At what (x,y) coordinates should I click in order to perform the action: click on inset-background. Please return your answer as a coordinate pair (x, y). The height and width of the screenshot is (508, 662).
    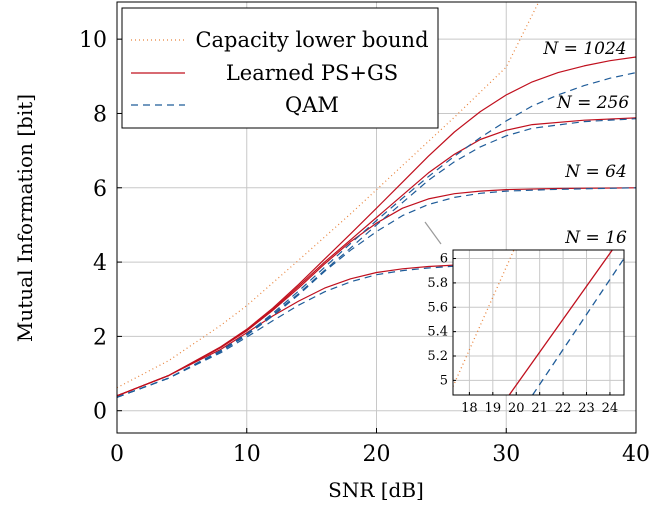
    Looking at the image, I should click on (538, 322).